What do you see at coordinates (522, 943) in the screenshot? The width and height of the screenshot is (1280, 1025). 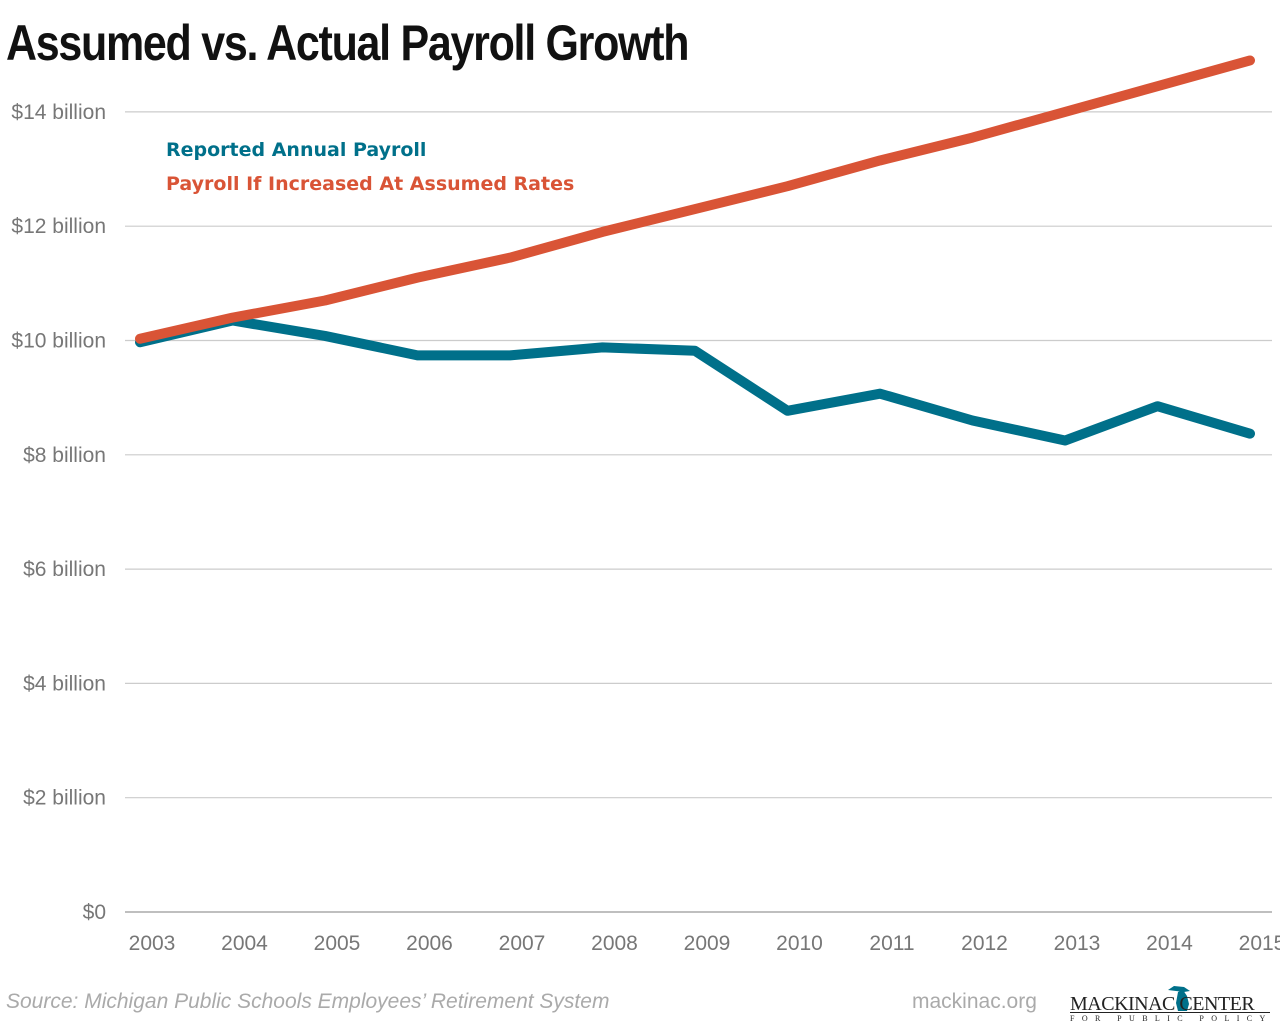 I see `x-tick-label: 2007` at bounding box center [522, 943].